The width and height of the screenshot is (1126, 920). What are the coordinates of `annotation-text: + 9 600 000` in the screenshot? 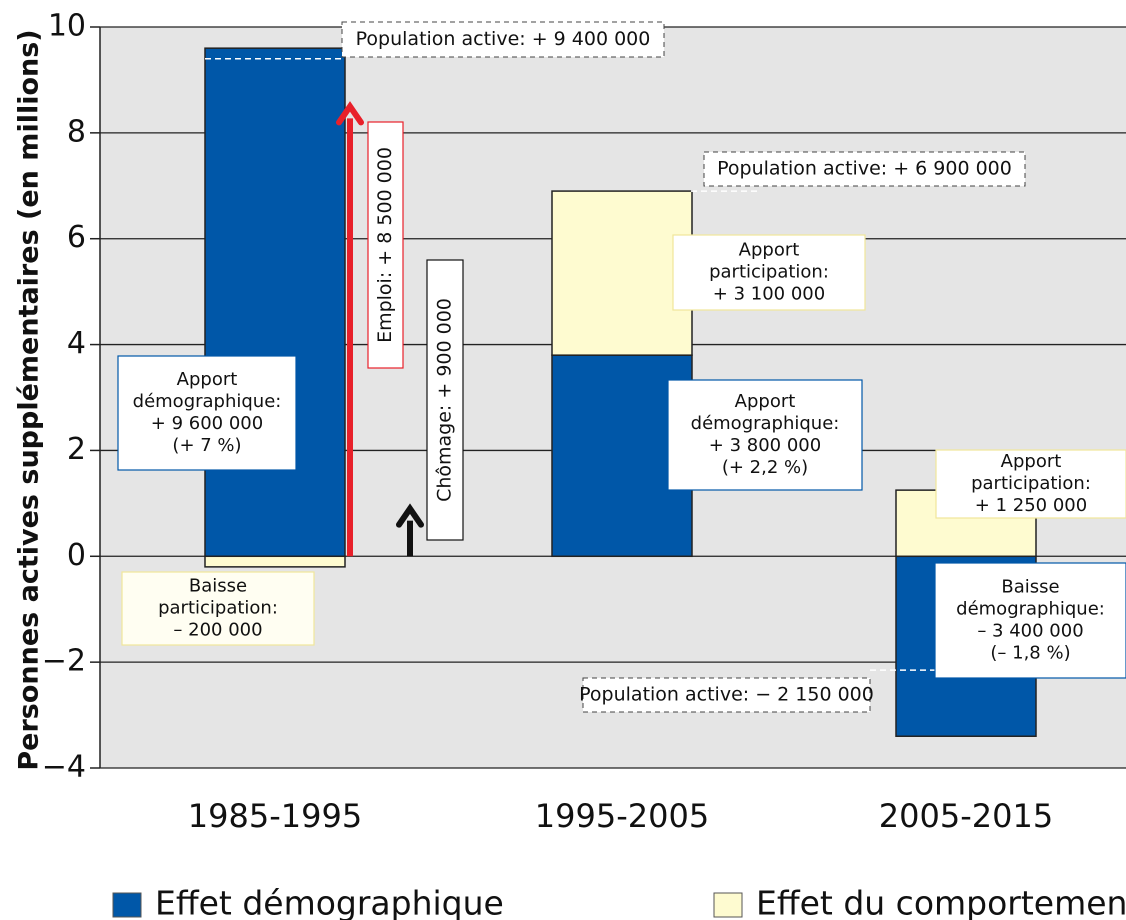 It's located at (207, 423).